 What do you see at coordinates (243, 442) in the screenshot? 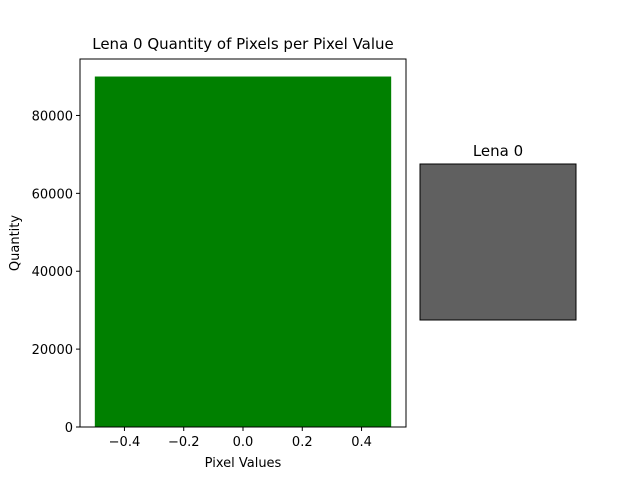
I see `x-tick-label: 0.0` at bounding box center [243, 442].